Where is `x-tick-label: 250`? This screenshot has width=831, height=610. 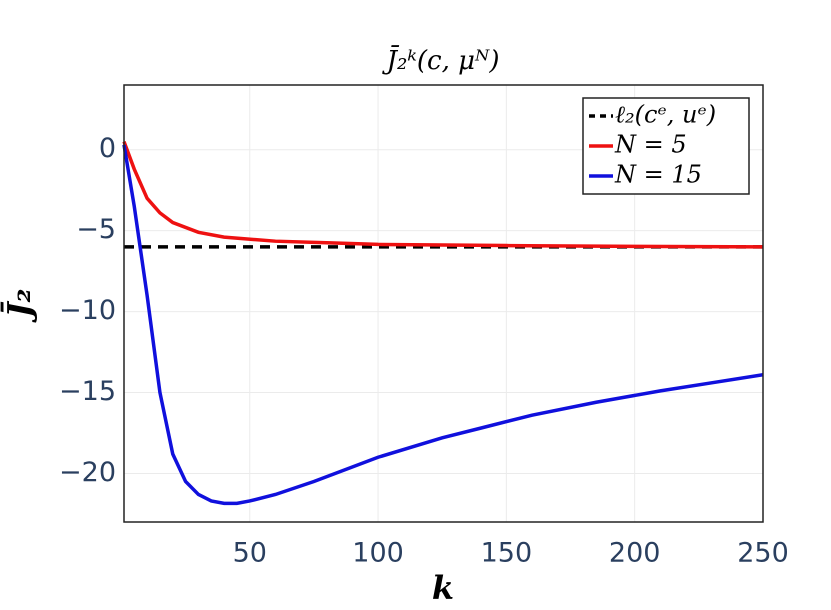
x-tick-label: 250 is located at coordinates (763, 553).